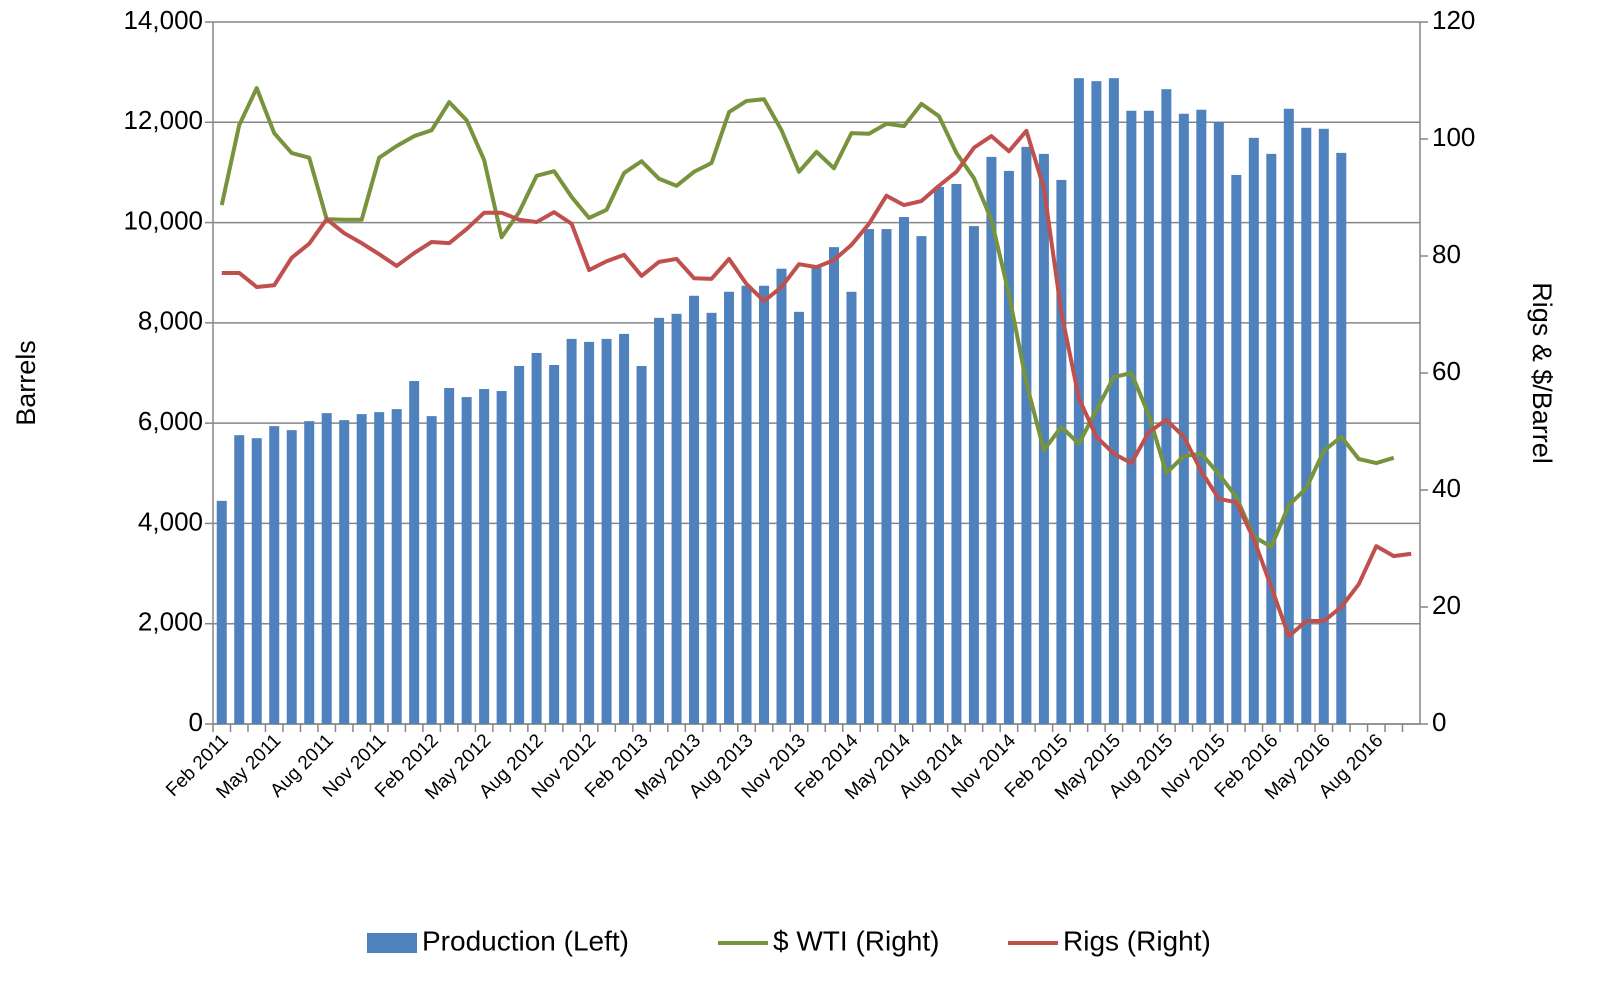 Image resolution: width=1617 pixels, height=995 pixels. Describe the element at coordinates (26, 383) in the screenshot. I see `y-axis-label: Barrels` at that location.